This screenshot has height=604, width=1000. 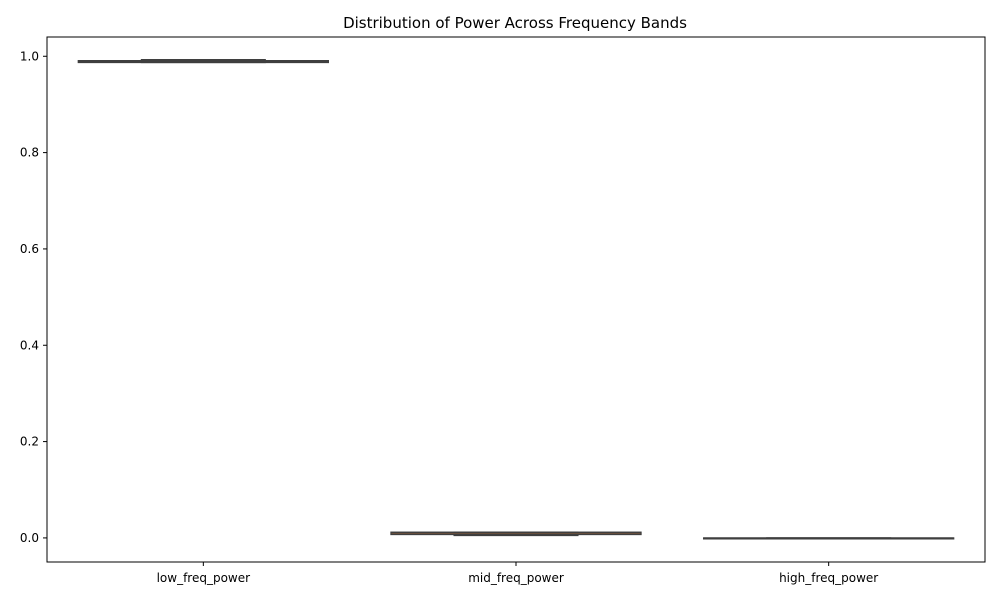 I want to click on y-tick-label-3: 0.6, so click(x=29, y=249).